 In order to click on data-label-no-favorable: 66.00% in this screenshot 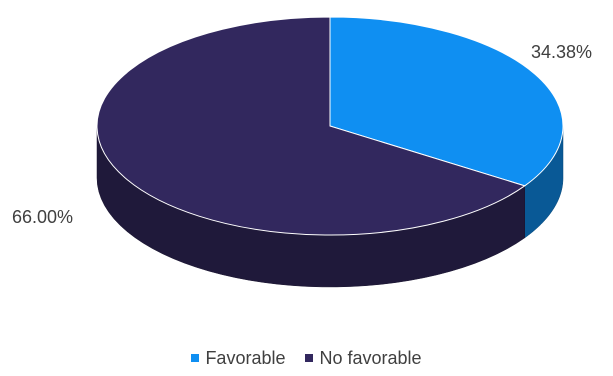, I will do `click(42, 217)`.